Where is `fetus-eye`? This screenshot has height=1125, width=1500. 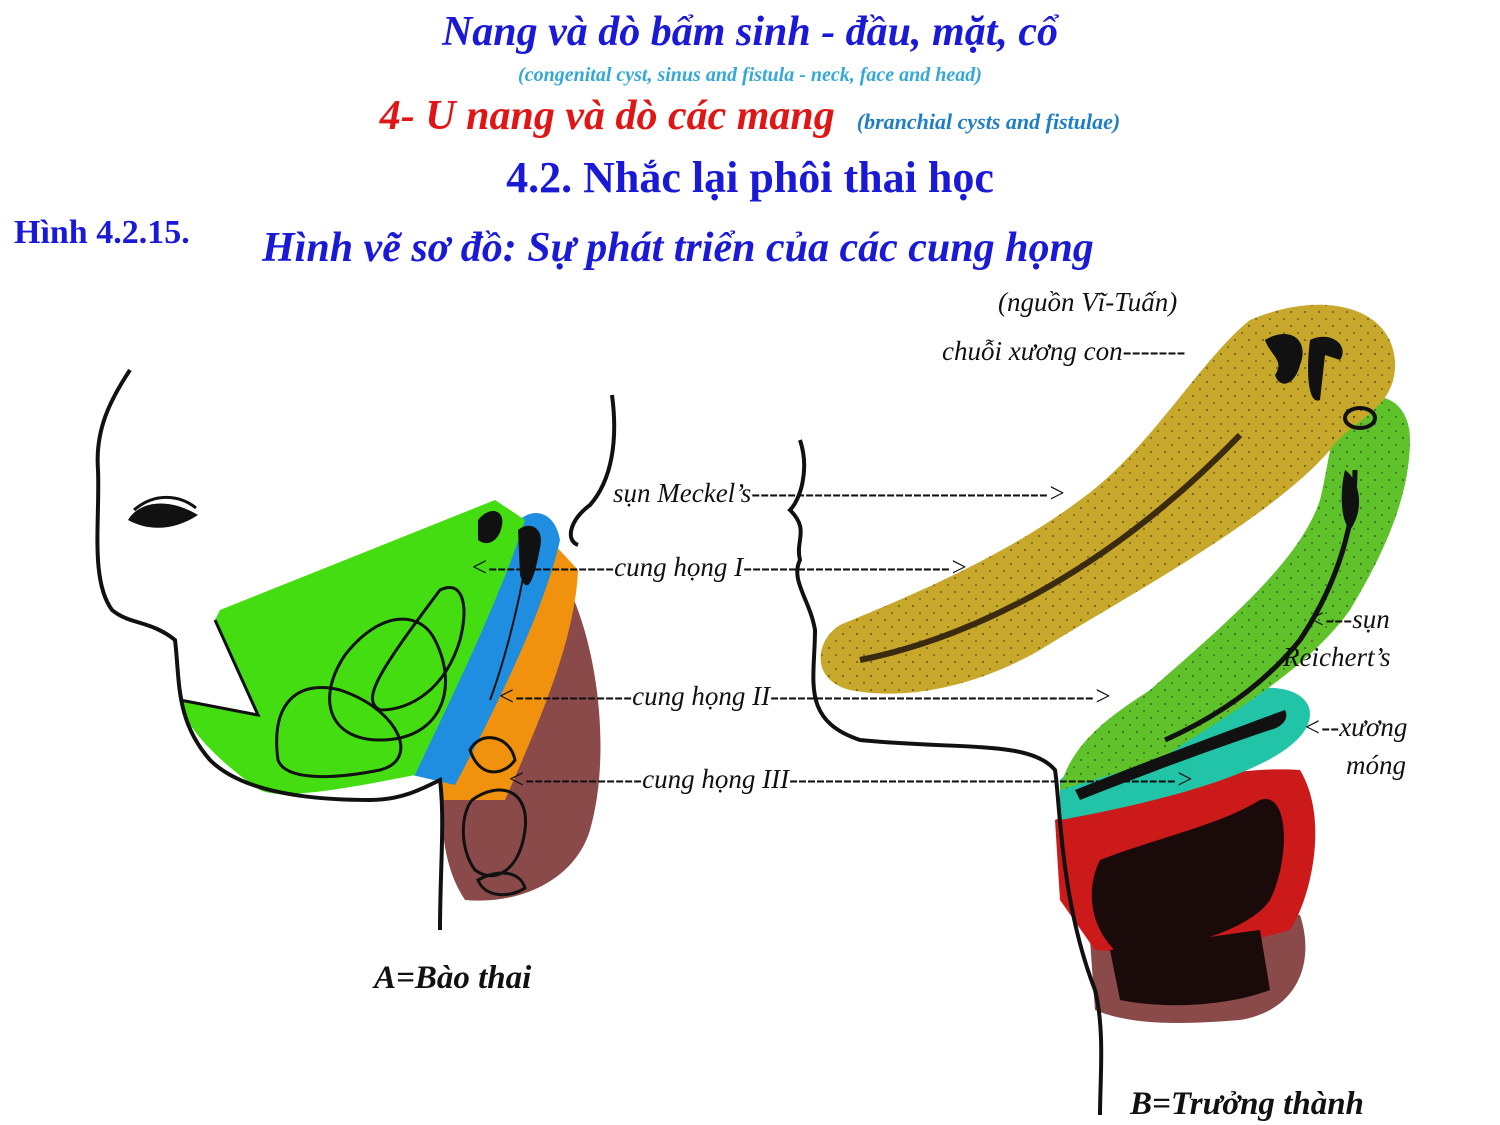 fetus-eye is located at coordinates (163, 515).